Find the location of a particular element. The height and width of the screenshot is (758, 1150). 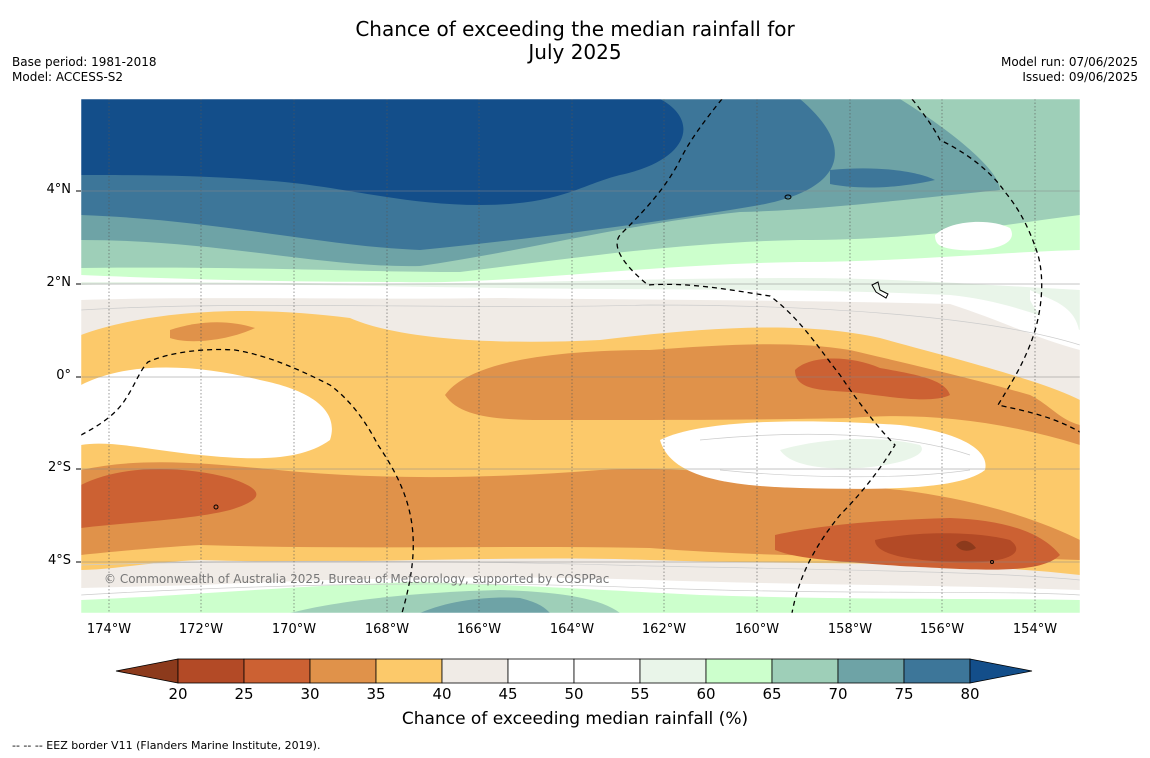

model-run: Model run: 07/06/2025 is located at coordinates (1069, 62).